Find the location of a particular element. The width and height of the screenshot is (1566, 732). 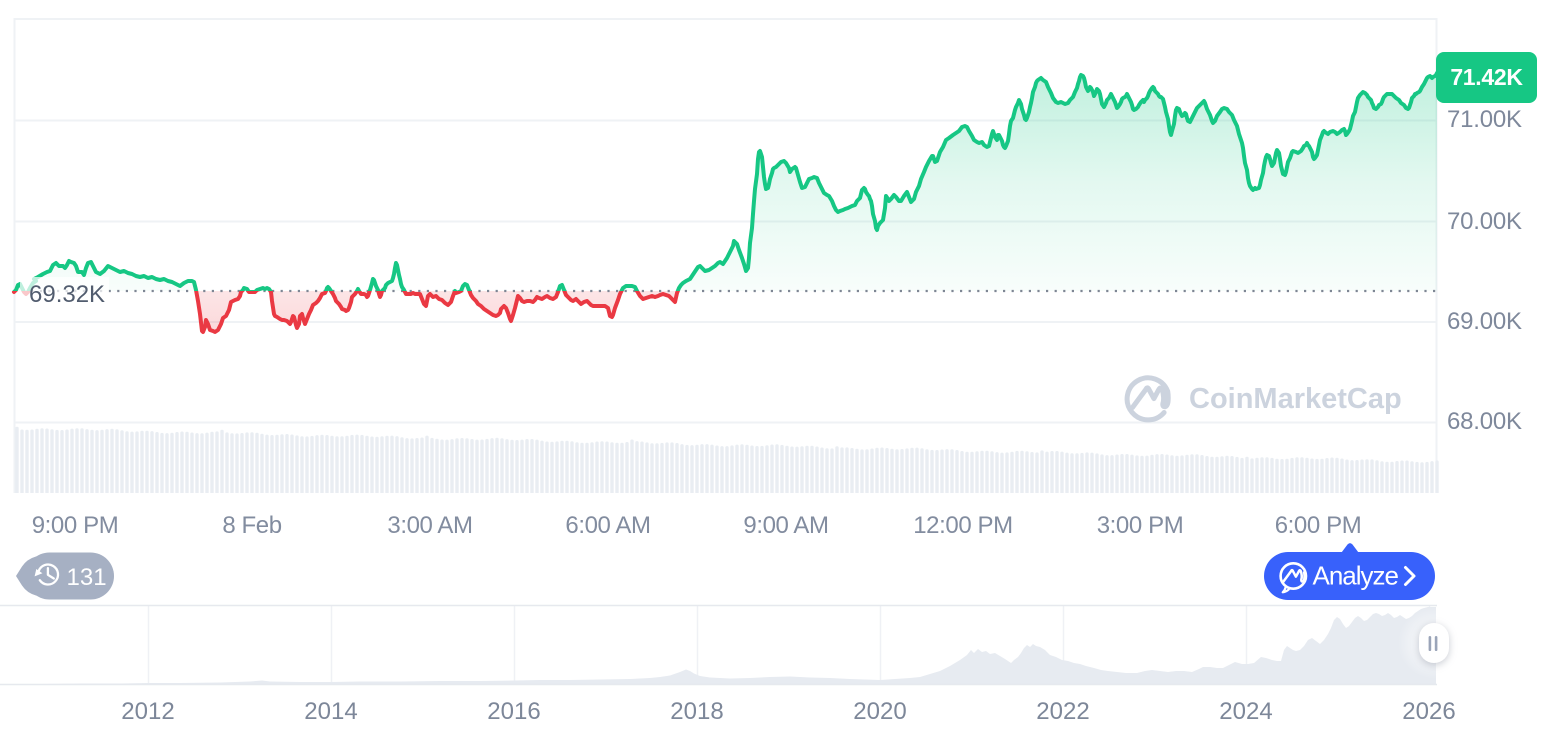

svg-text: CoinMarketCap is located at coordinates (1295, 399).